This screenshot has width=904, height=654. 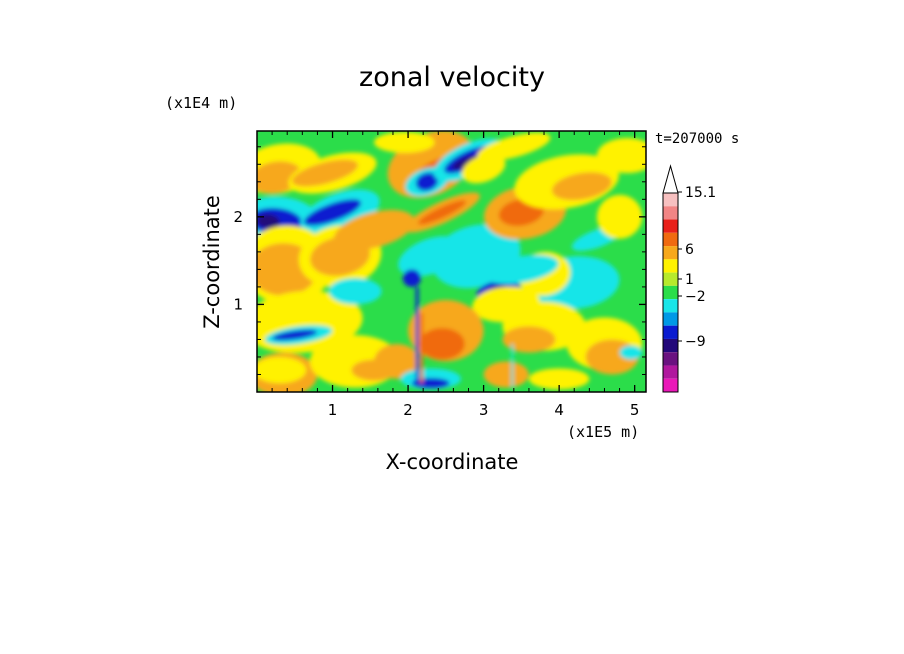 What do you see at coordinates (484, 410) in the screenshot?
I see `x-tick-label: 3` at bounding box center [484, 410].